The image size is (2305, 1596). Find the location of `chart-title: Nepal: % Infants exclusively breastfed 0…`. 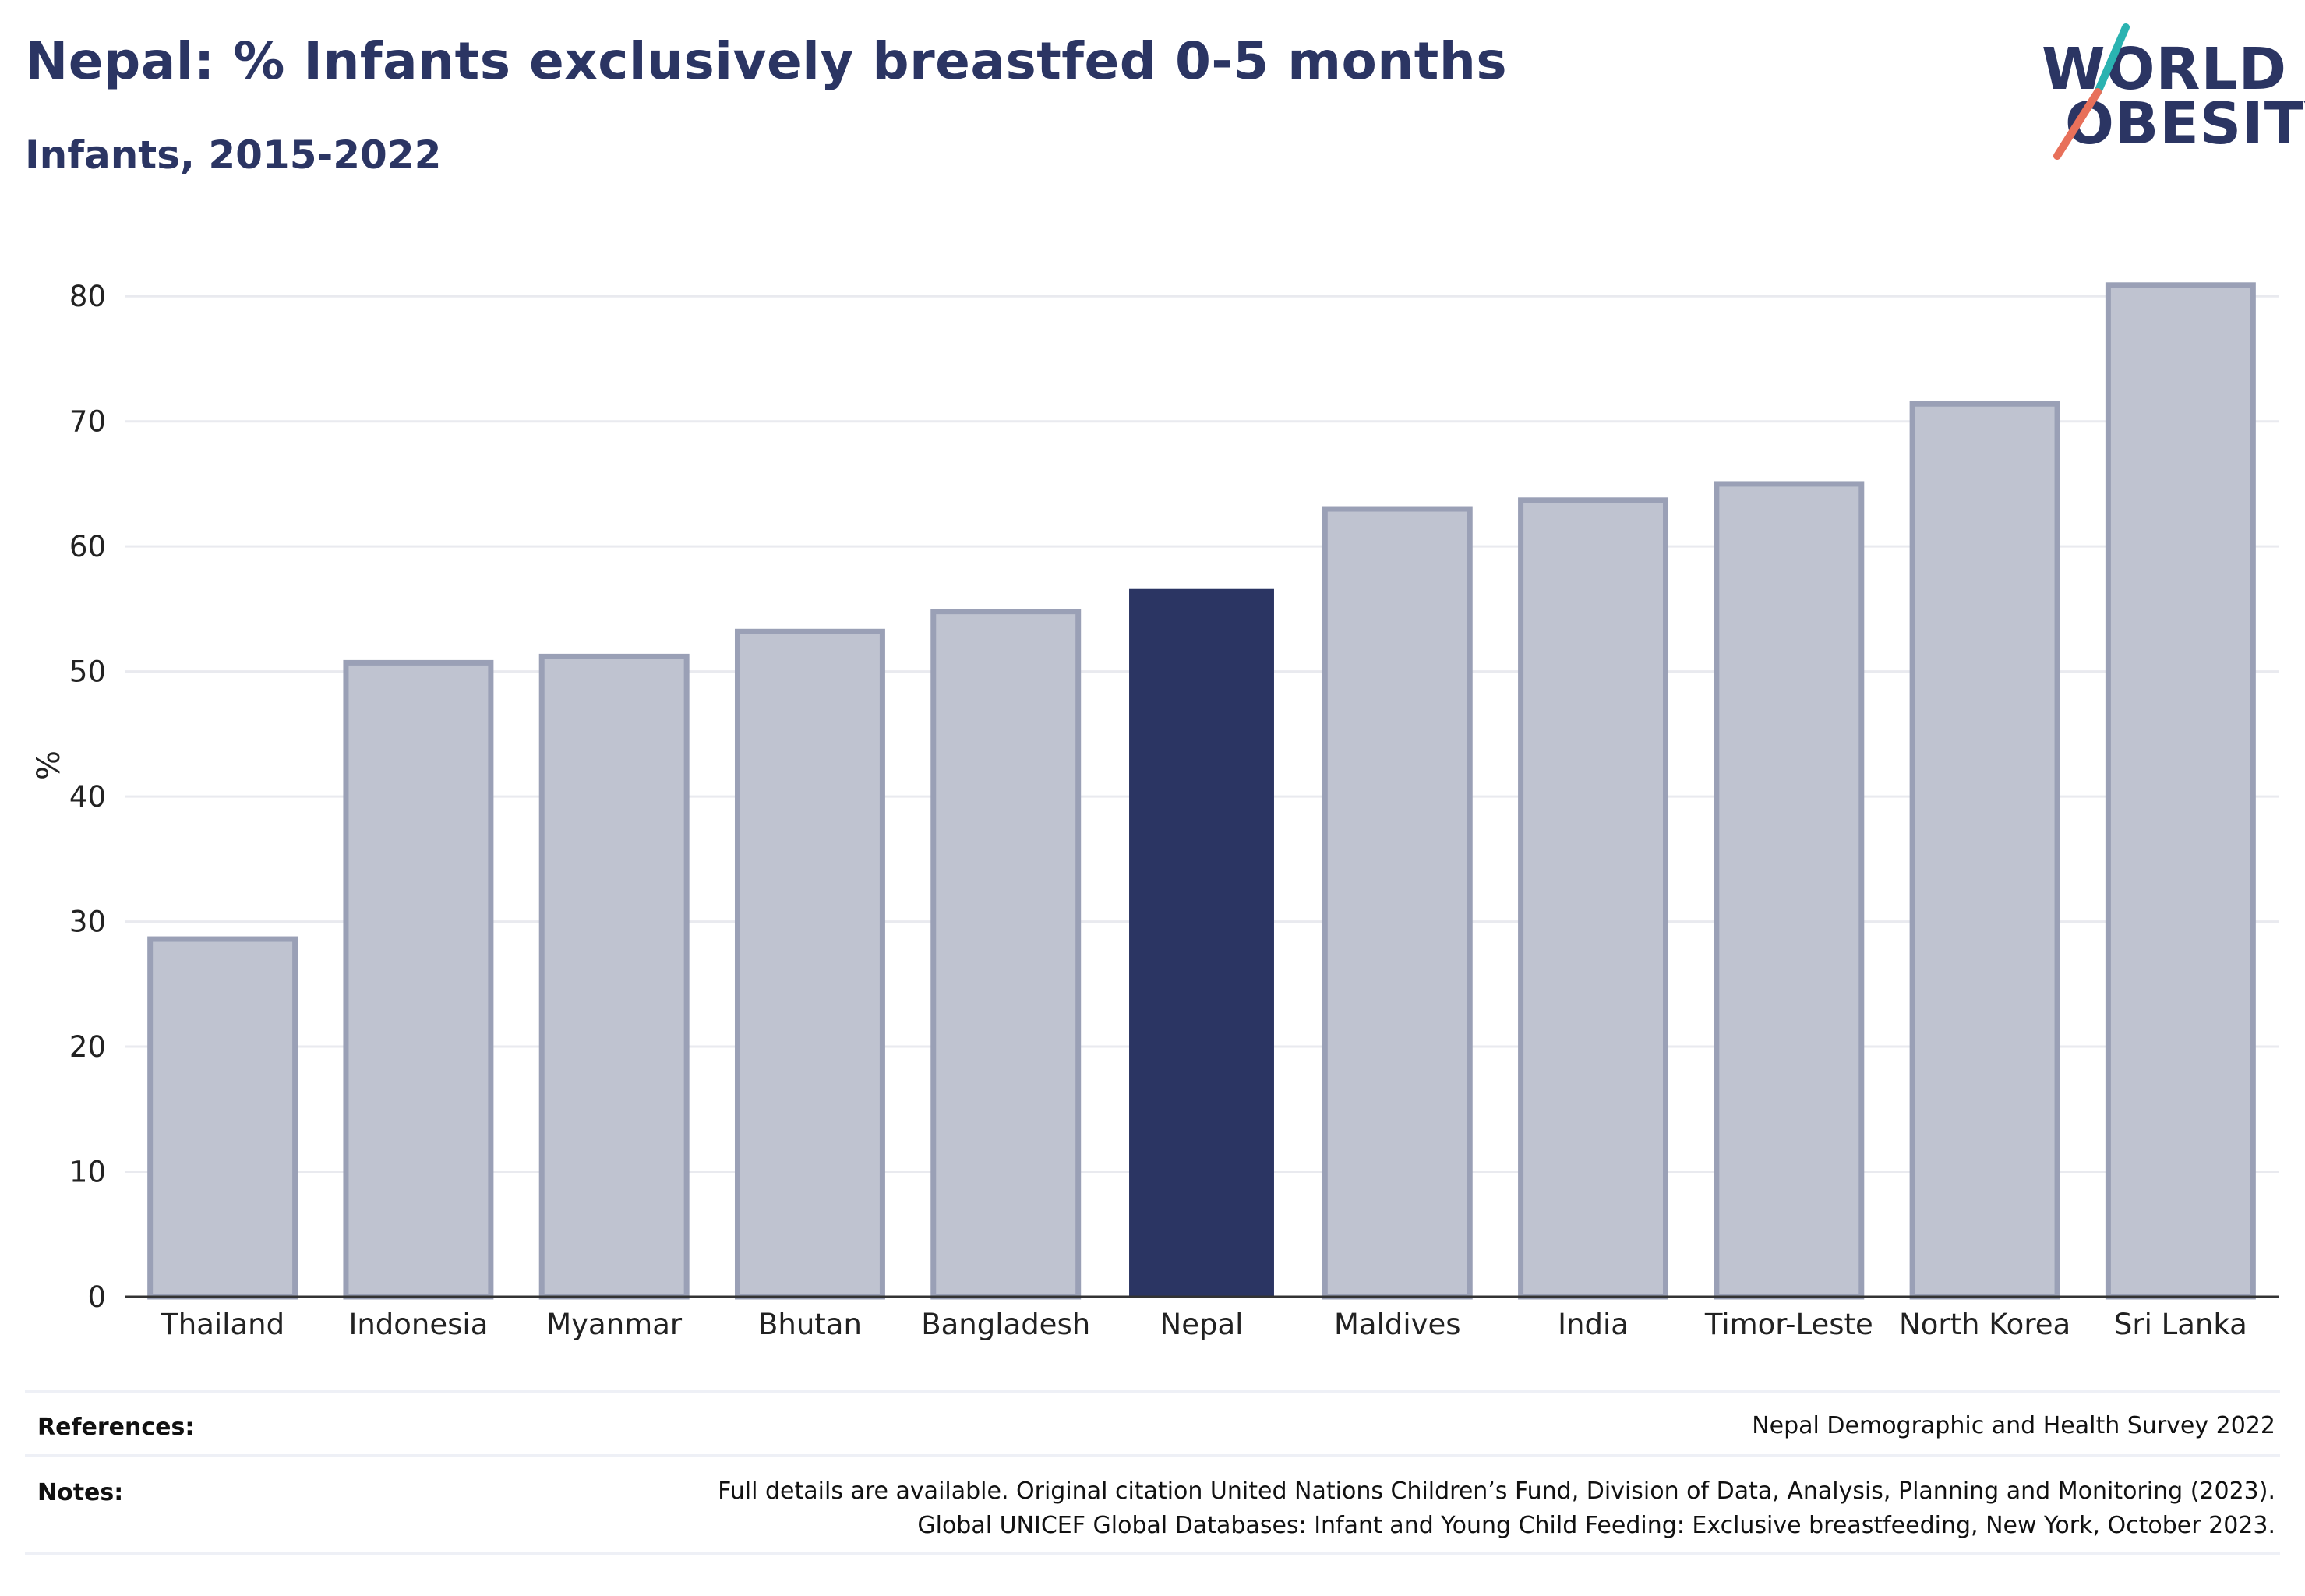

chart-title: Nepal: % Infants exclusively breastfed 0… is located at coordinates (766, 61).